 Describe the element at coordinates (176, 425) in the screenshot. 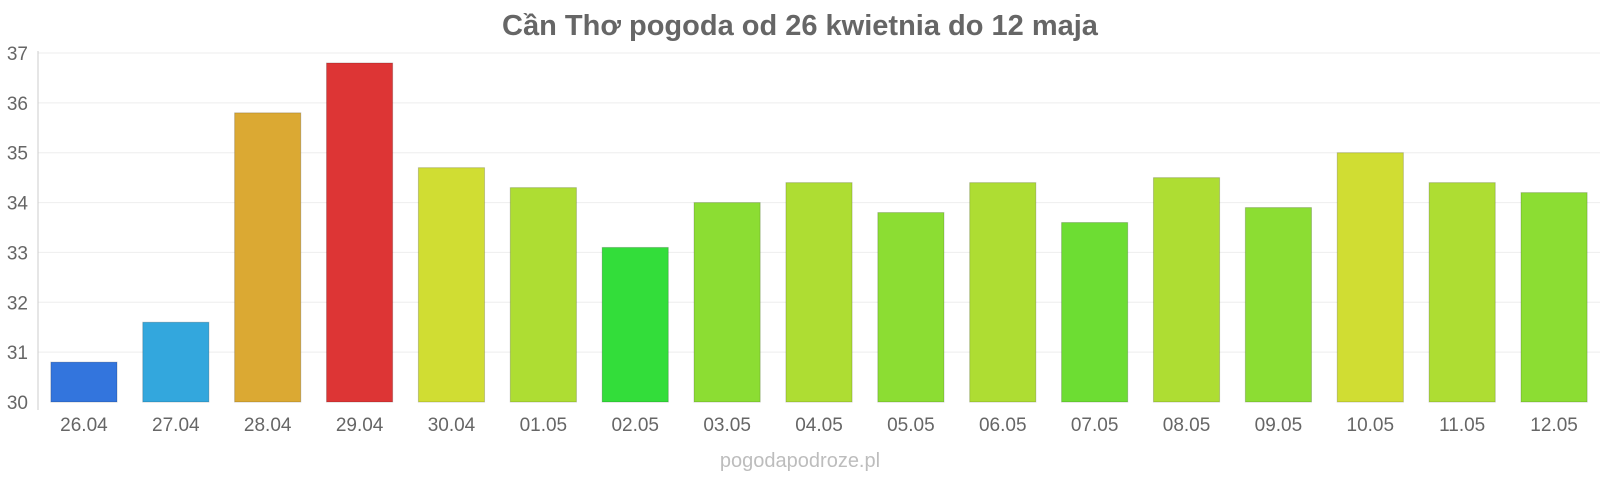

I see `x-tick-label: 27.04` at that location.